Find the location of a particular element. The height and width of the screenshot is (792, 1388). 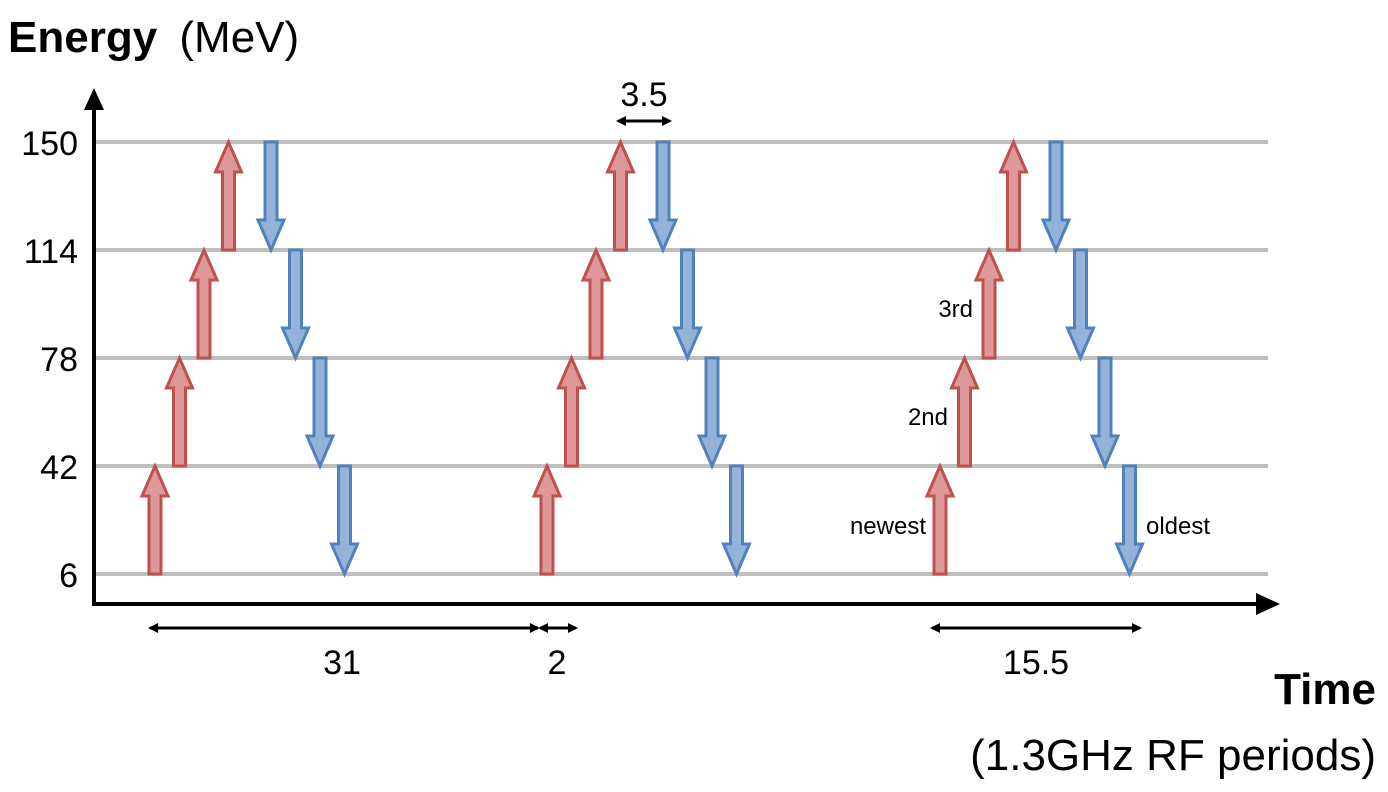

dimension-train-length-label: 31 is located at coordinates (342, 663).